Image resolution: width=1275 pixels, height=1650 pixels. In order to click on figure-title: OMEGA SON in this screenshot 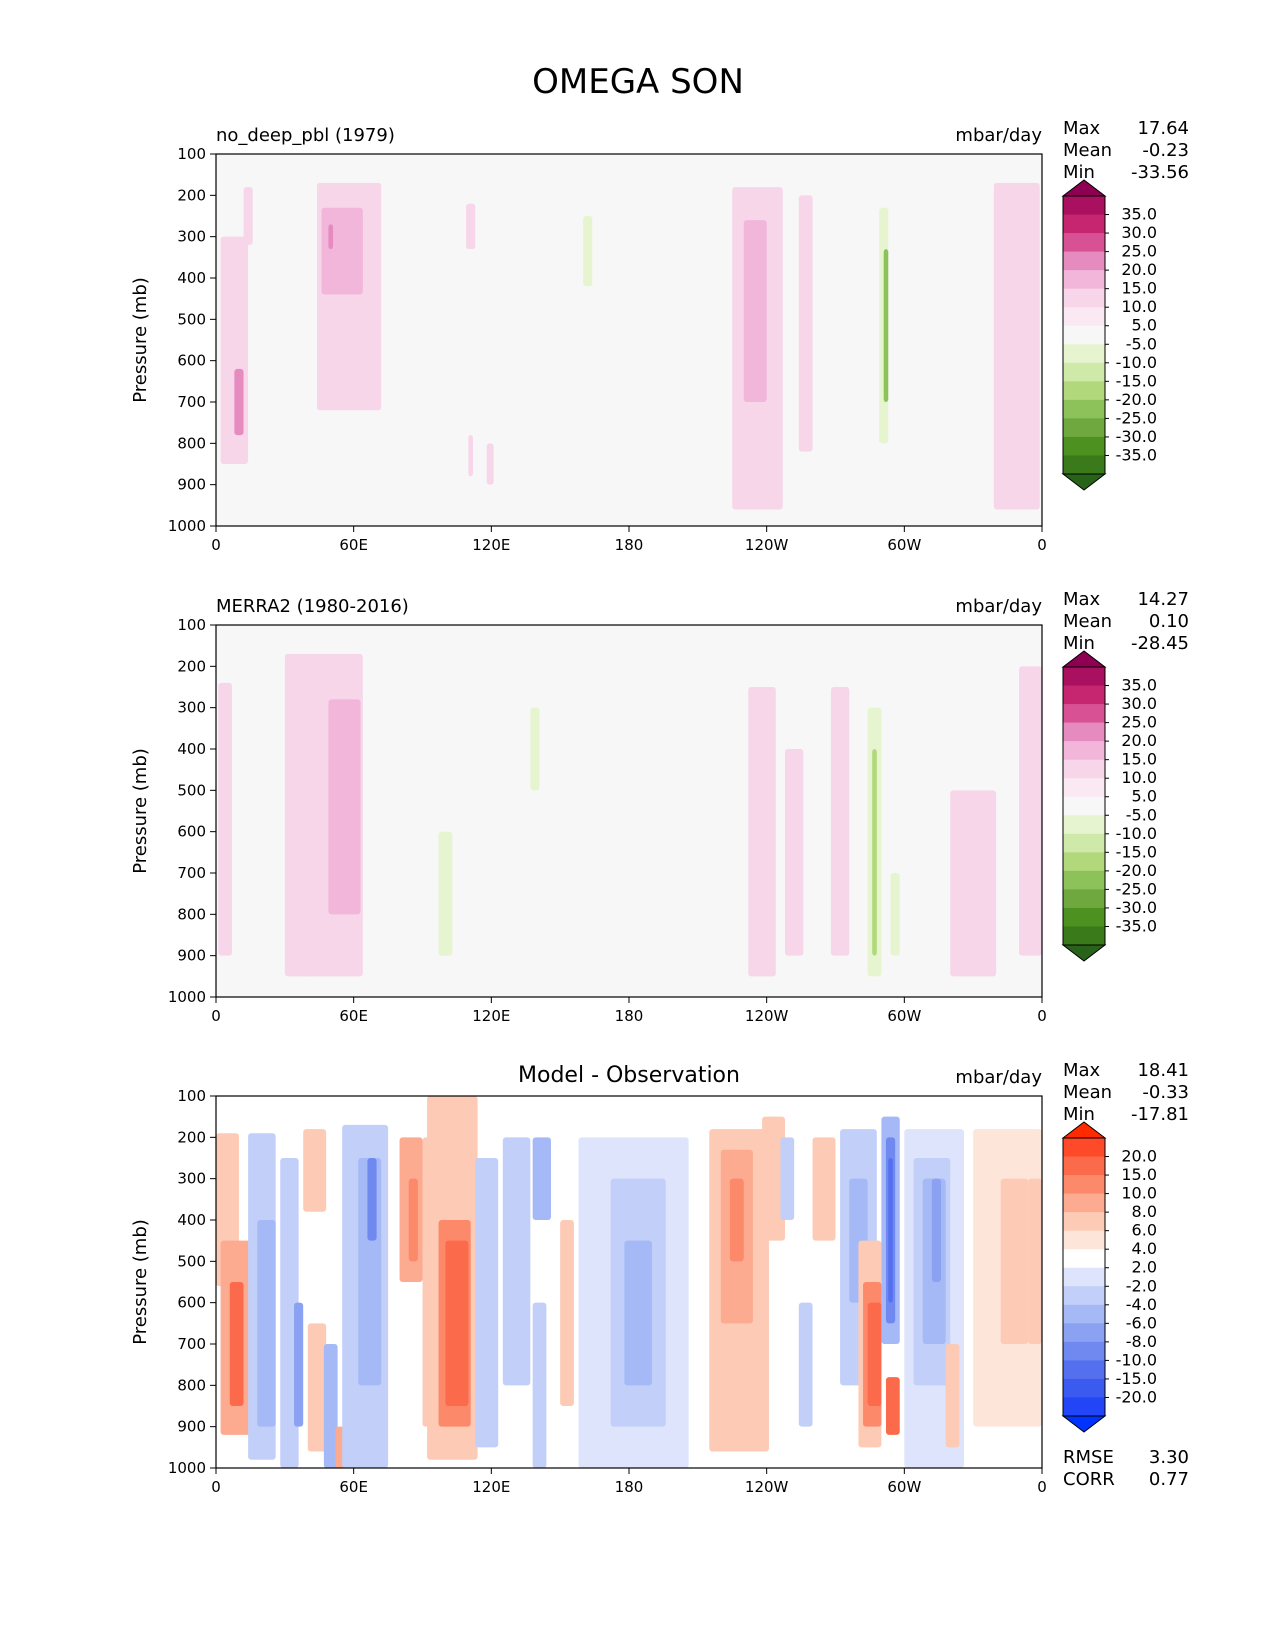, I will do `click(638, 82)`.